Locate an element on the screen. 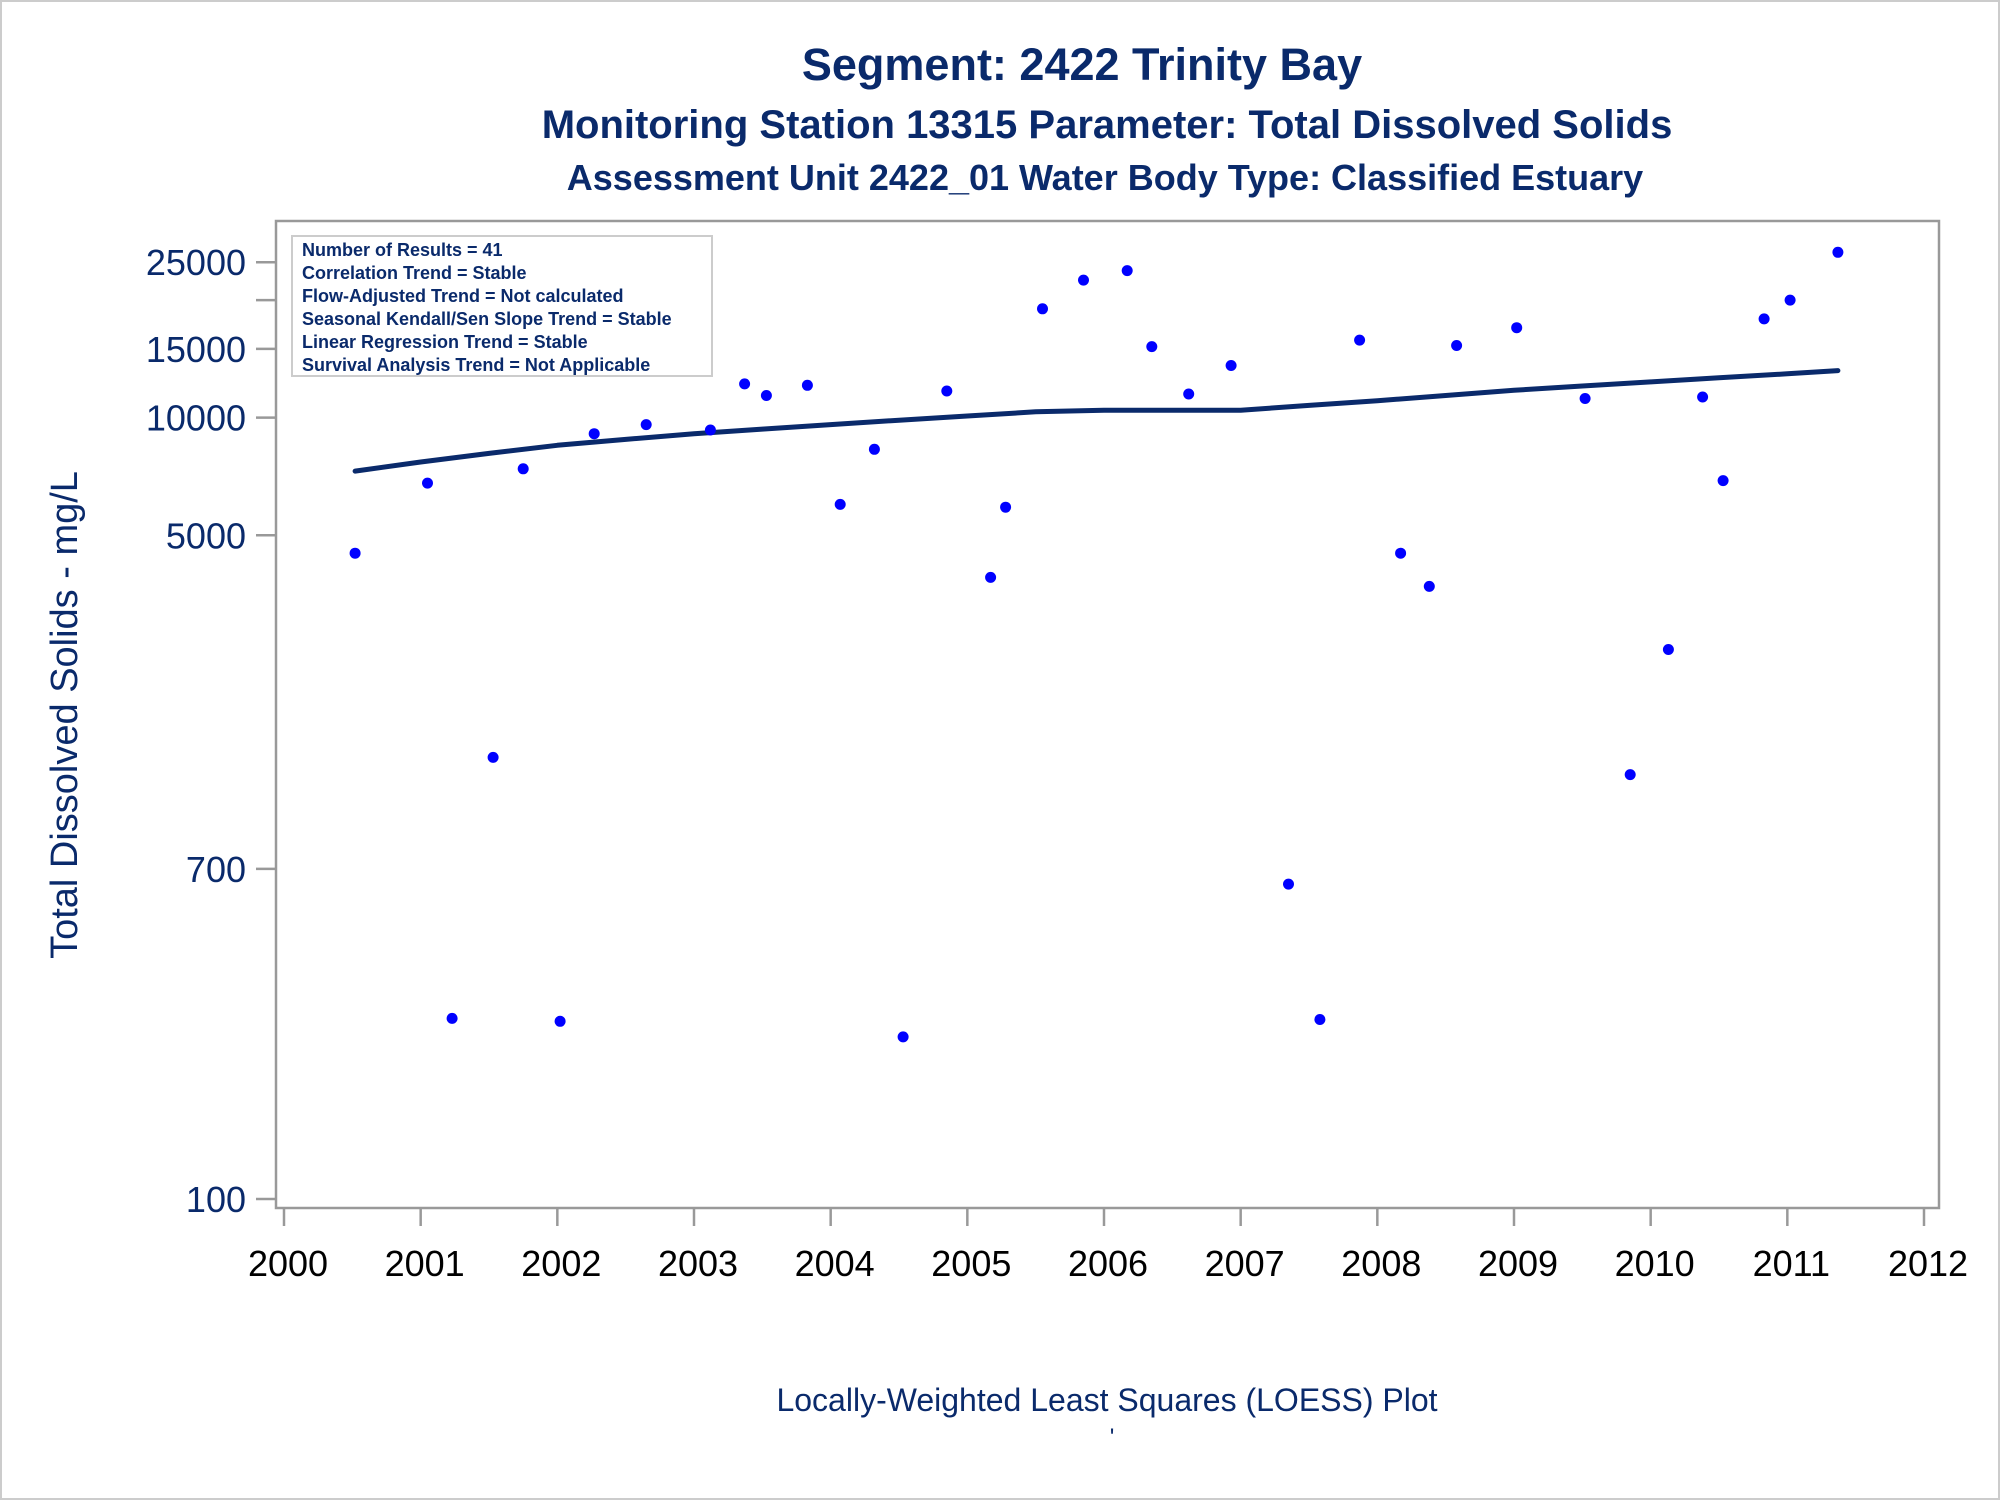 Image resolution: width=2000 pixels, height=1500 pixels. y-tick-label: 25000 is located at coordinates (196, 262).